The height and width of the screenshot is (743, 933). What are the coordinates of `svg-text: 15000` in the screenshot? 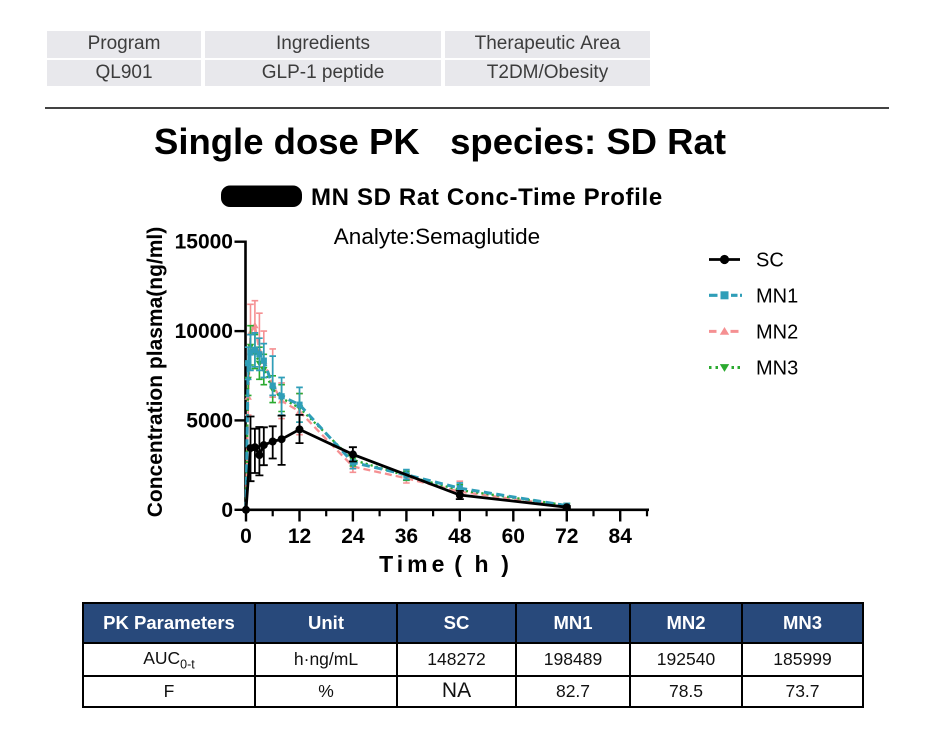 It's located at (204, 242).